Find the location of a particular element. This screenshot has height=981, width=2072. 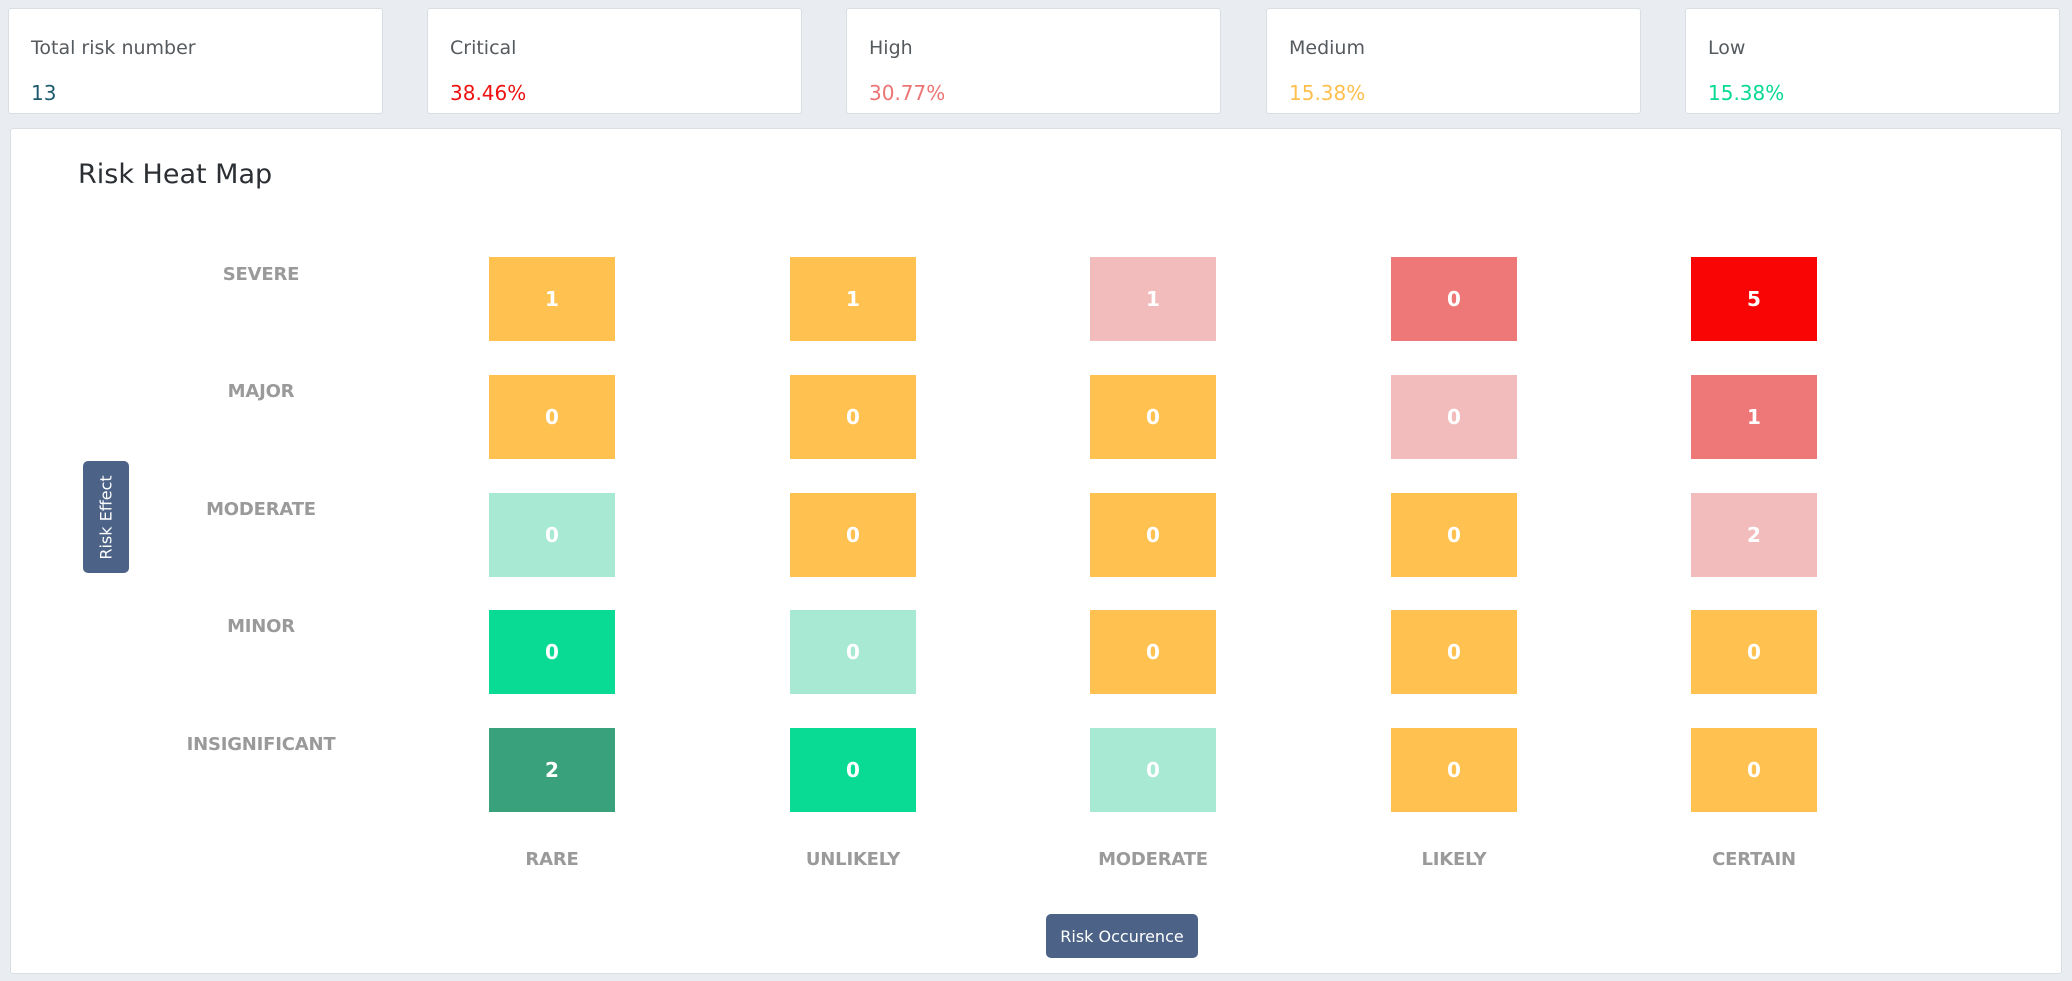

stat-label: High is located at coordinates (891, 48).